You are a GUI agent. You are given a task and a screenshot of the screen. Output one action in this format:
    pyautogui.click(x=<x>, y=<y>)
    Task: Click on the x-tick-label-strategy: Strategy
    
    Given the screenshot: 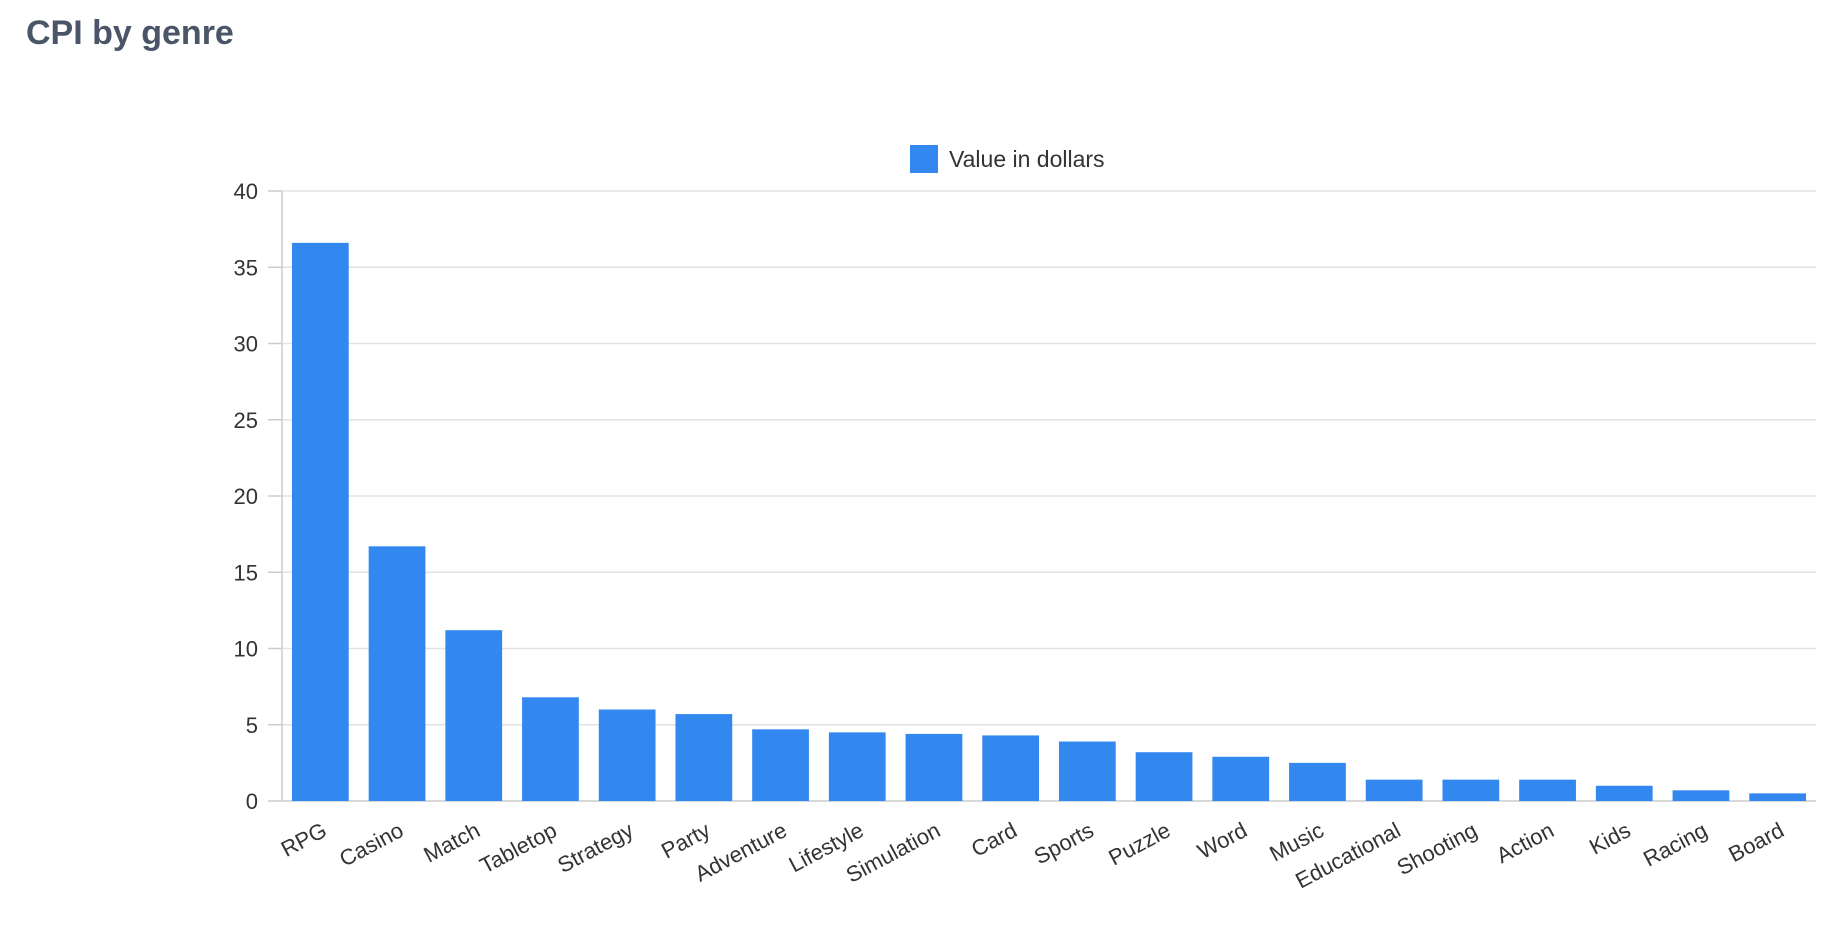 What is the action you would take?
    pyautogui.click(x=595, y=847)
    